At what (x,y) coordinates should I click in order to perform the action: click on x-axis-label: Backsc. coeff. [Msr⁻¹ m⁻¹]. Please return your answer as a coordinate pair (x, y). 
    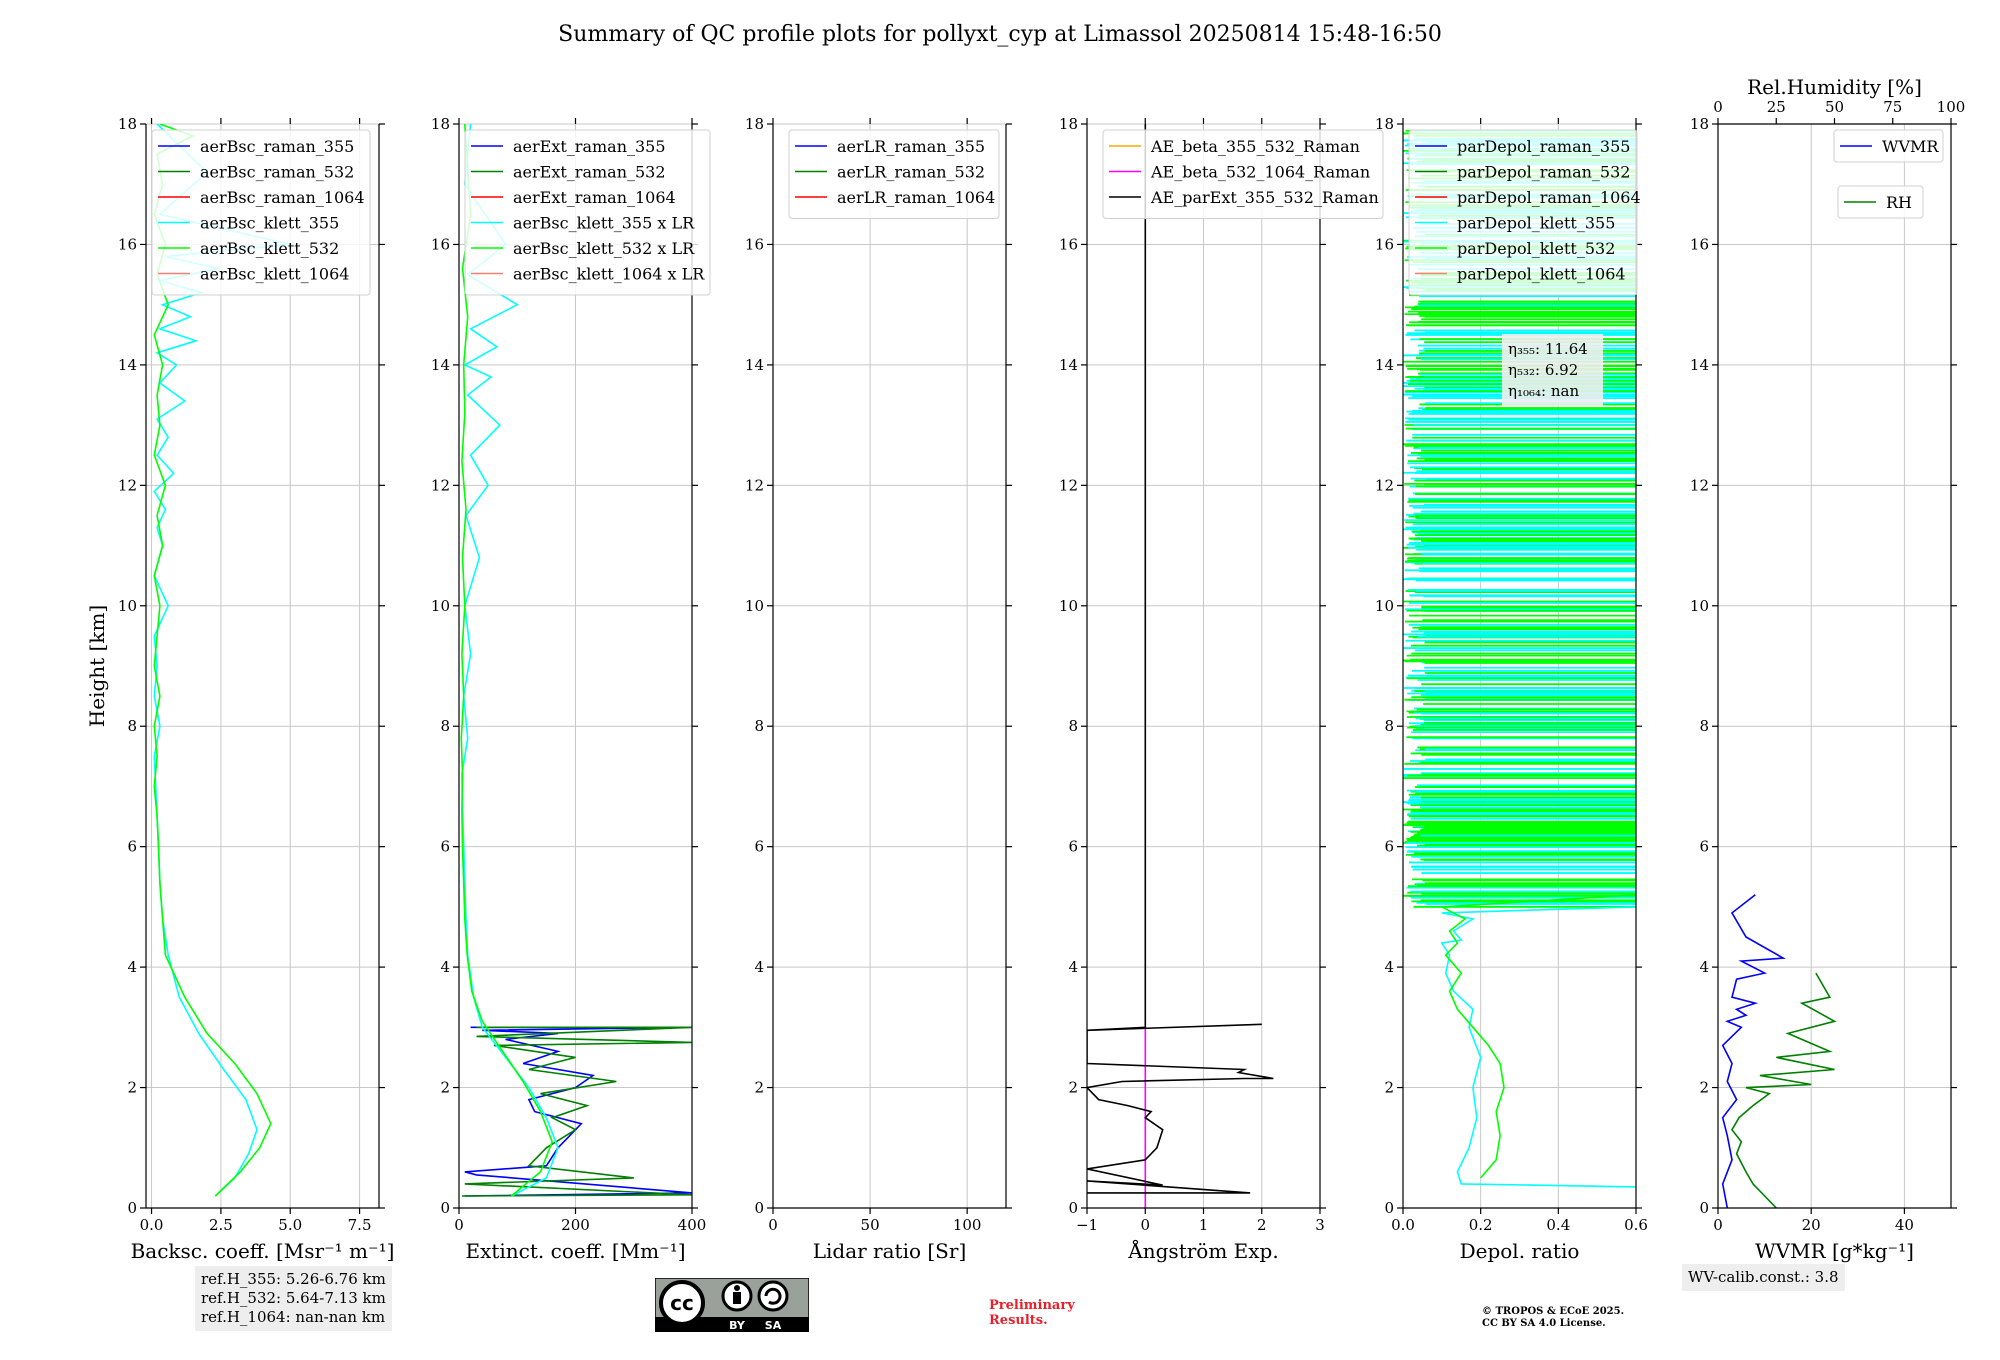
    Looking at the image, I should click on (263, 1251).